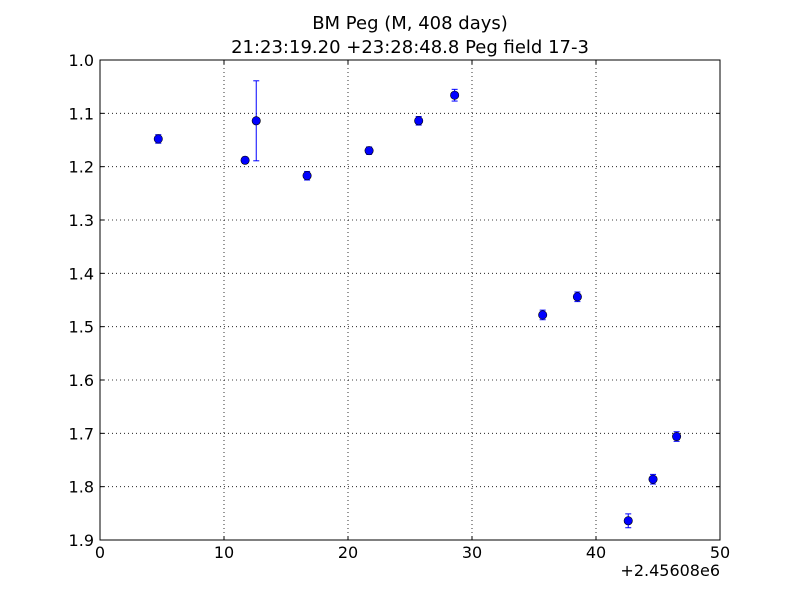 The width and height of the screenshot is (800, 605). I want to click on x-tick-label: 0, so click(100, 552).